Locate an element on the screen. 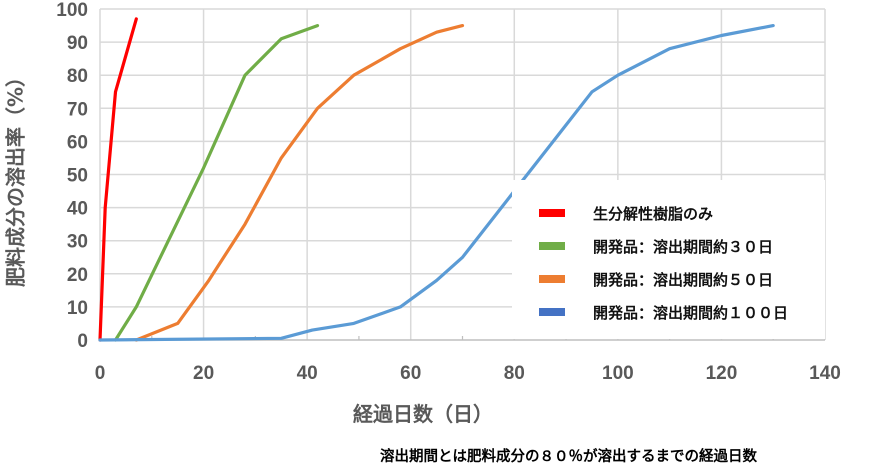 The width and height of the screenshot is (883, 467). x-axis-title: 経過日数（日） is located at coordinates (423, 414).